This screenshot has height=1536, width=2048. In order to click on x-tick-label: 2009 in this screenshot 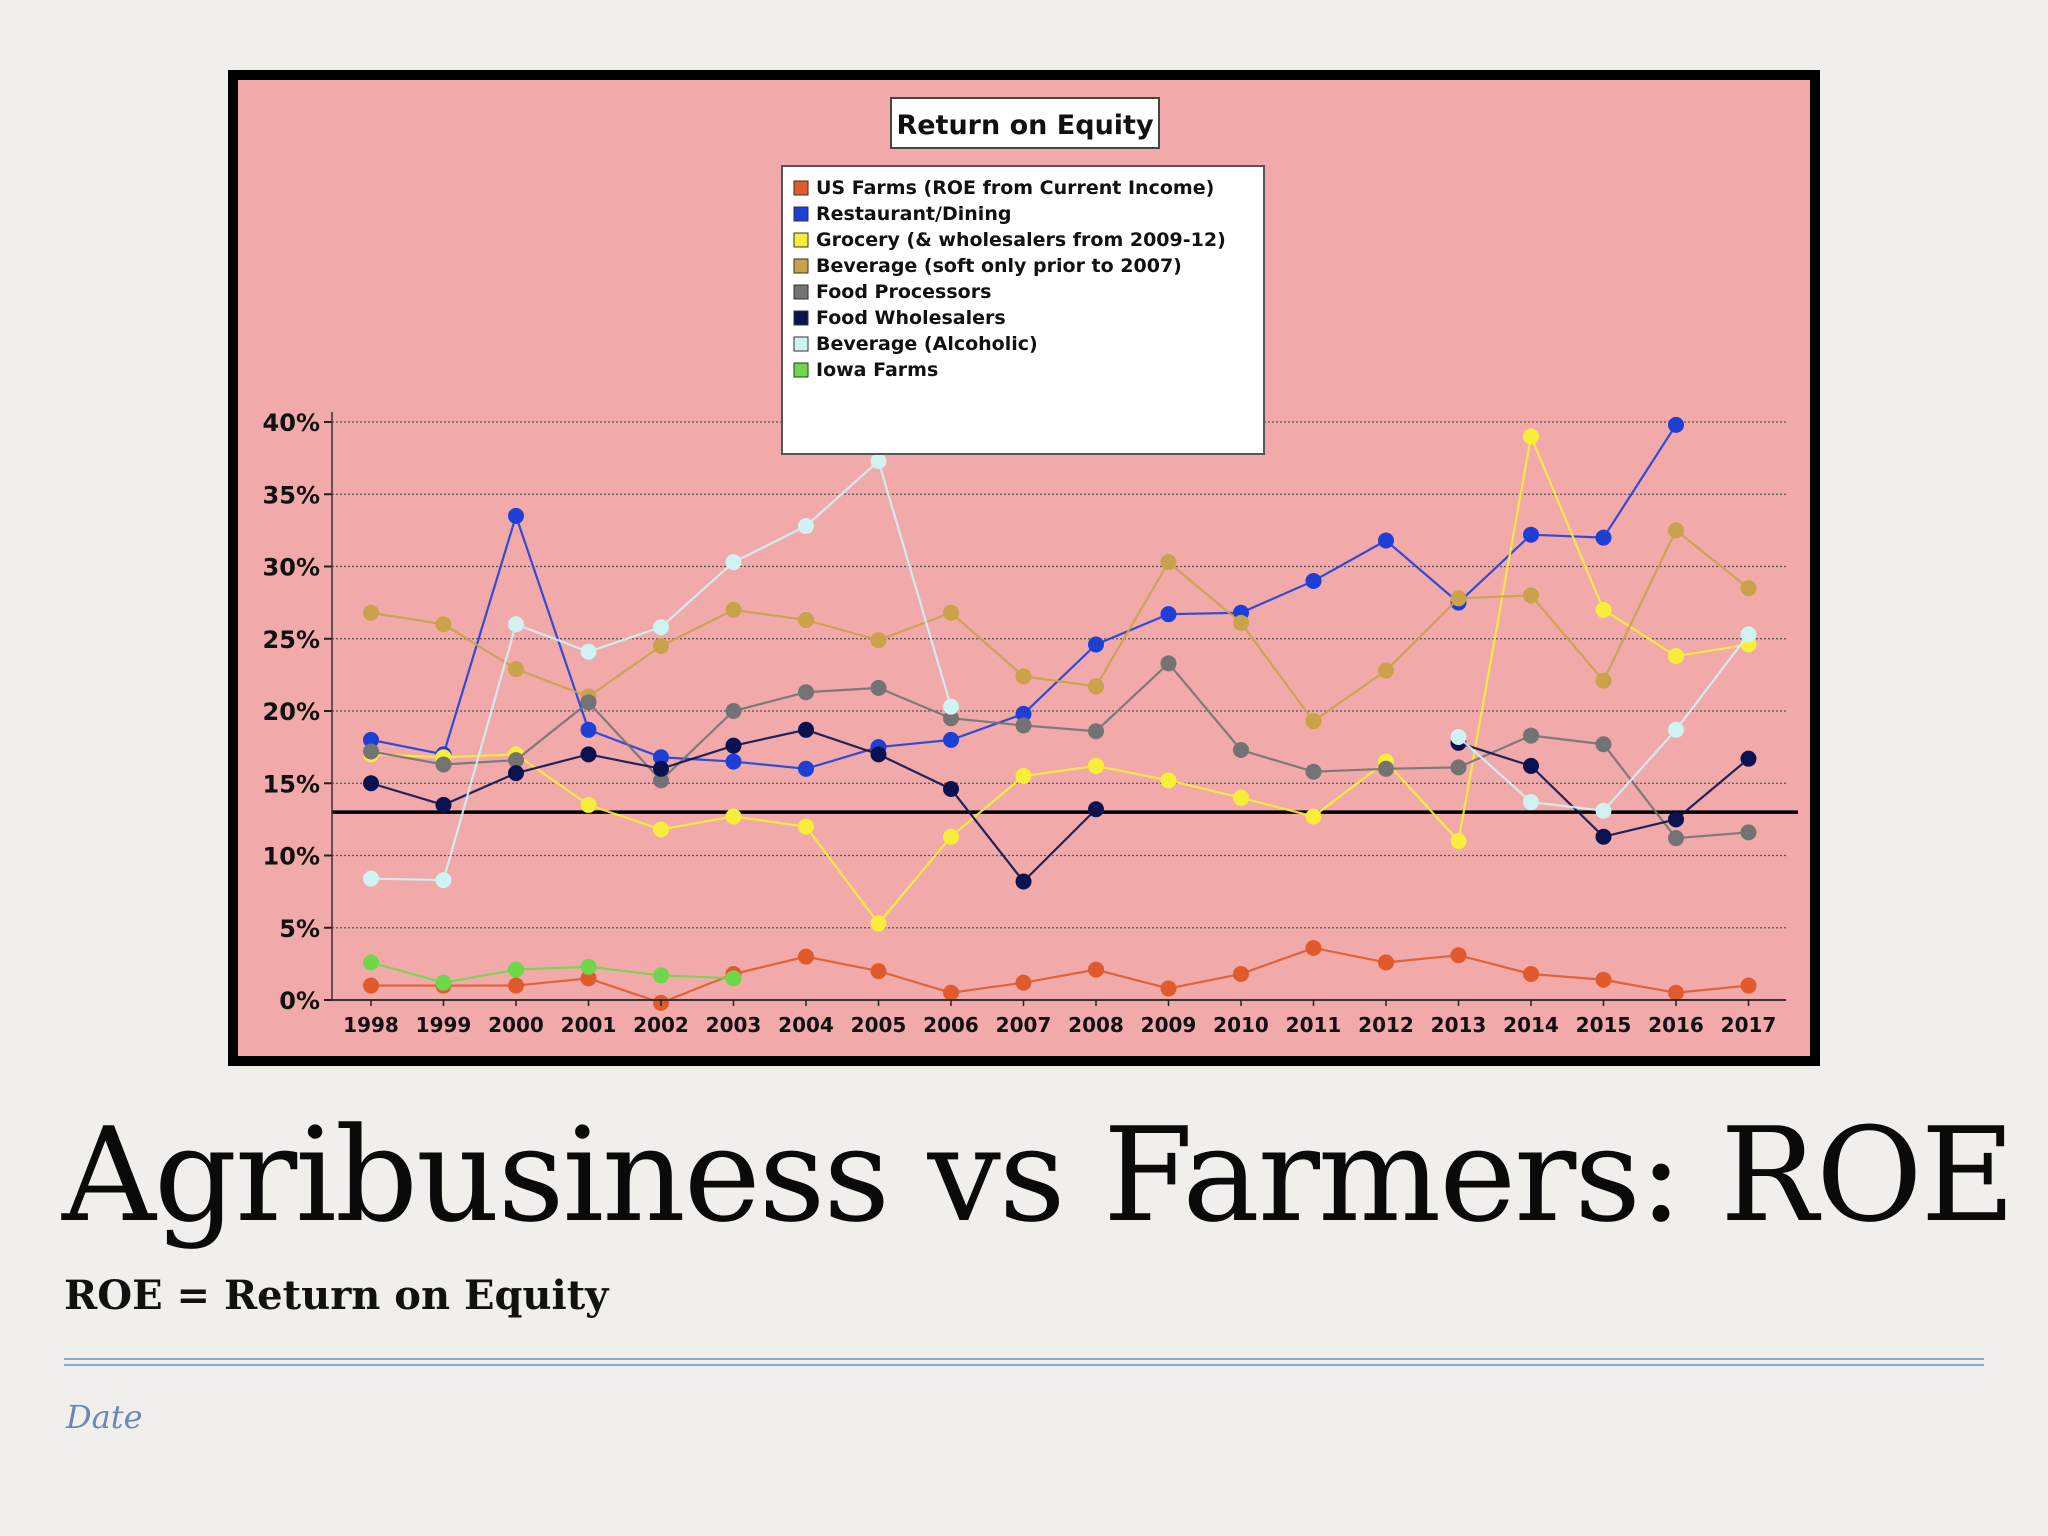, I will do `click(1169, 1025)`.